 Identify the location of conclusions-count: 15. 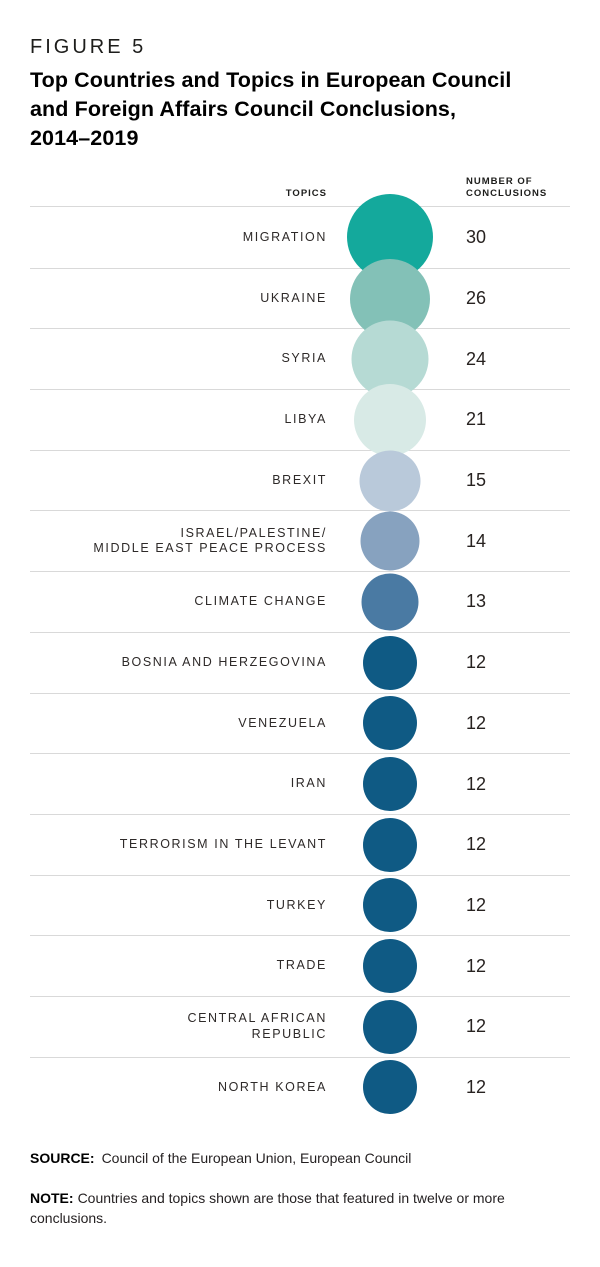
(476, 480).